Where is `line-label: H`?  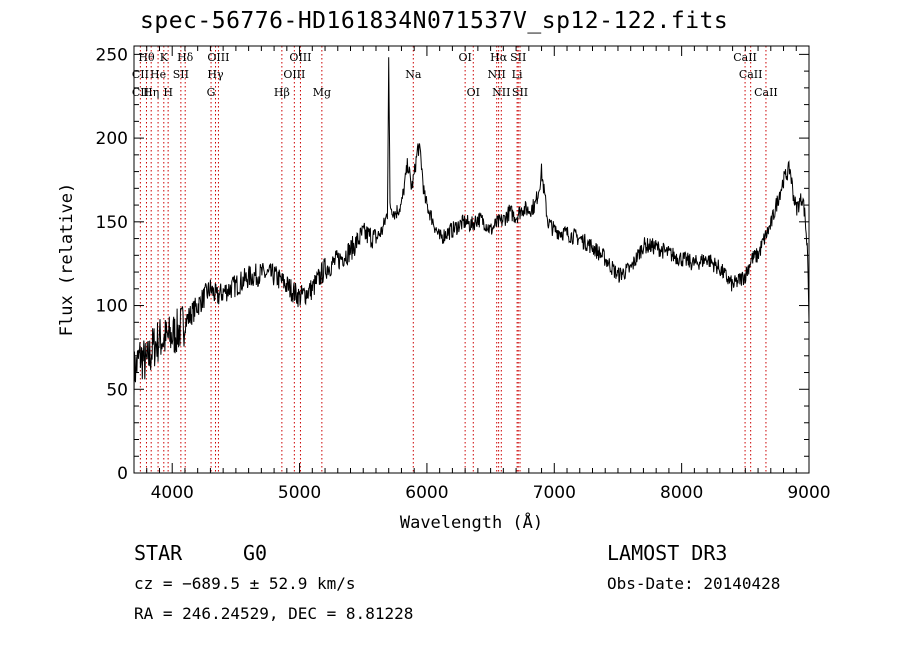
line-label: H is located at coordinates (168, 92).